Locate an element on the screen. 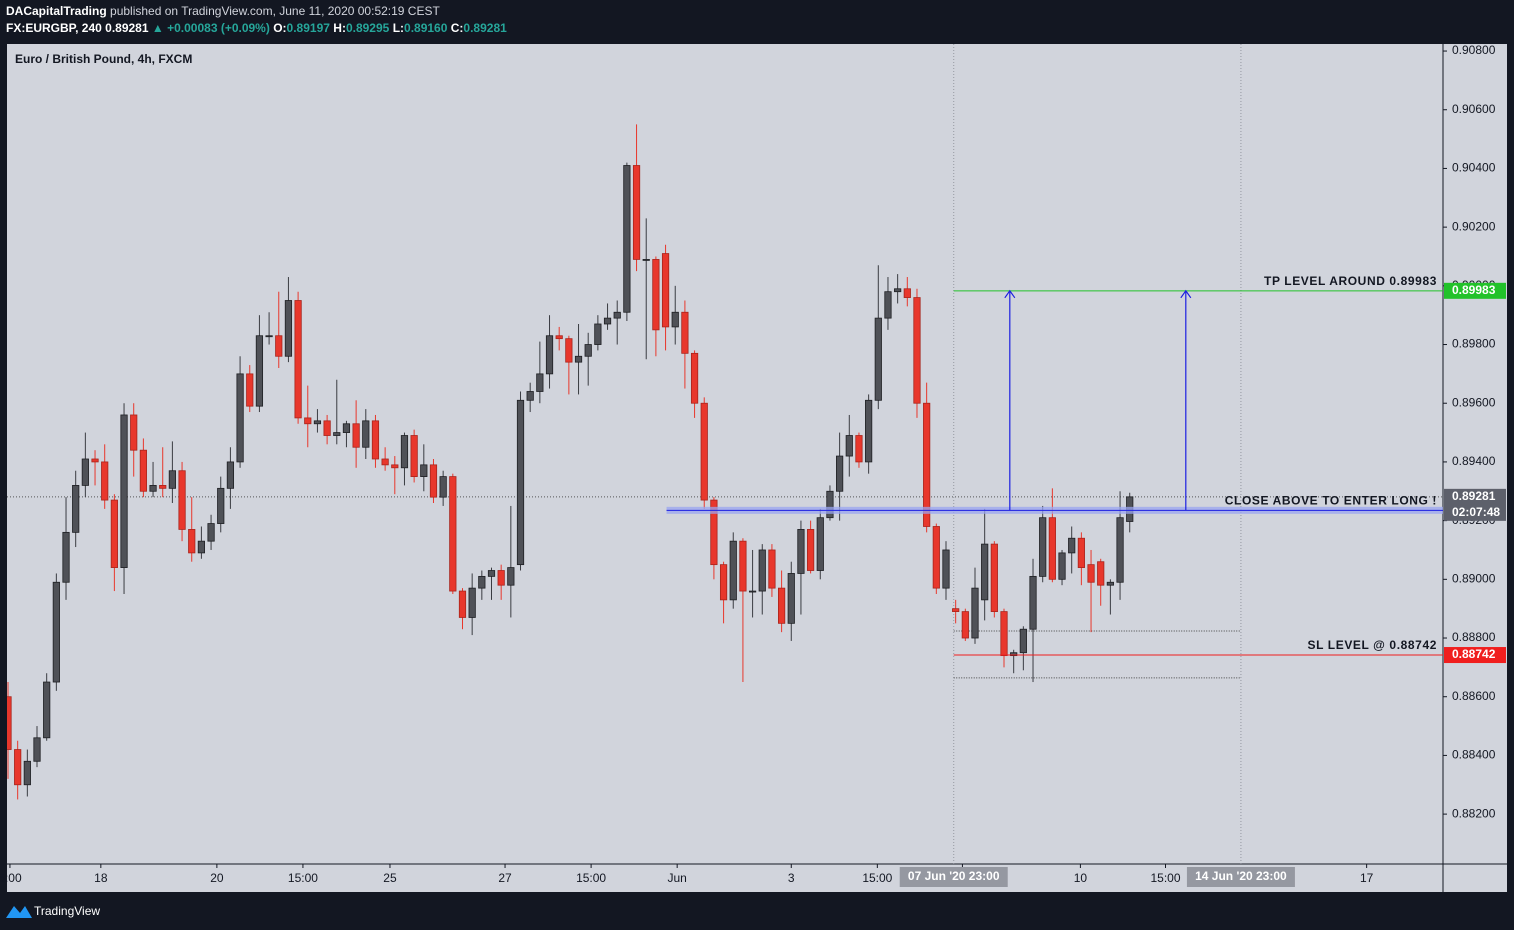  x-tick-label: 27 is located at coordinates (505, 878).